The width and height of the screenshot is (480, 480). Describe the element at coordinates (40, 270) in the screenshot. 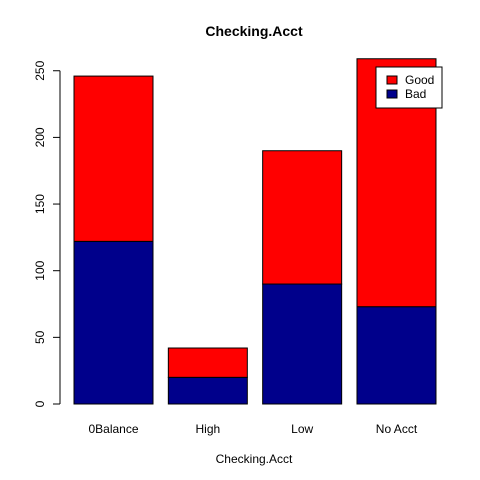

I see `y-tick-label: 100` at that location.